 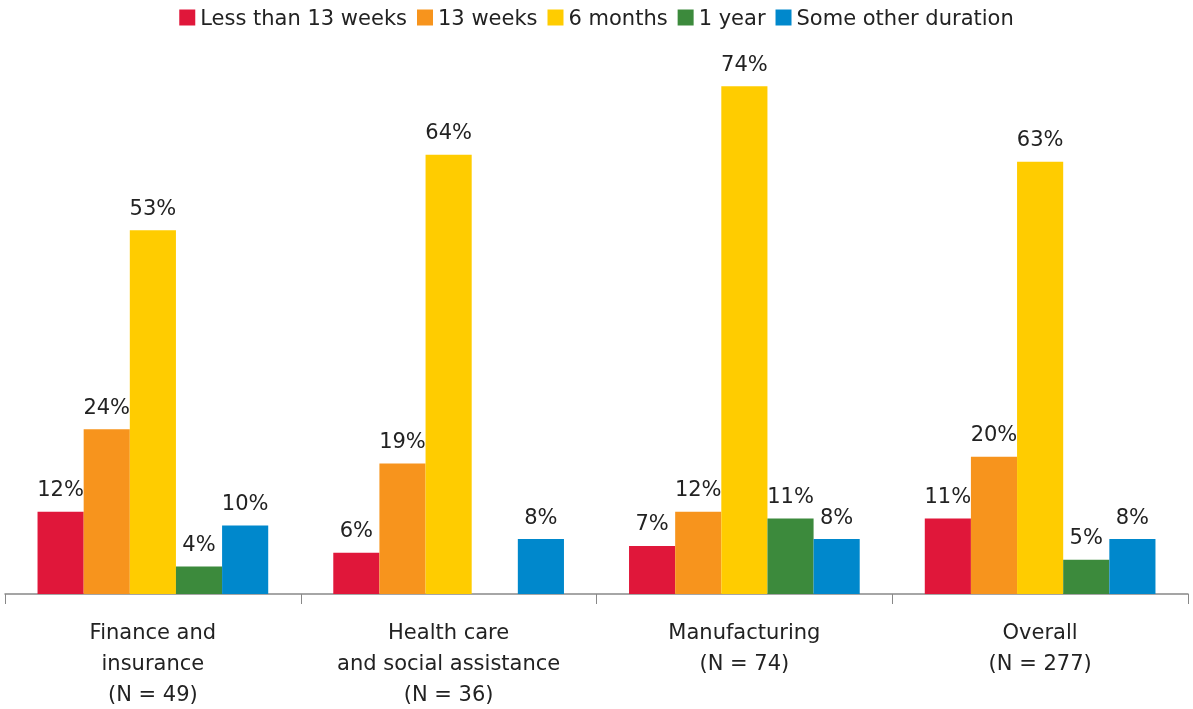 What do you see at coordinates (618, 17) in the screenshot?
I see `legend-label: 6 months` at bounding box center [618, 17].